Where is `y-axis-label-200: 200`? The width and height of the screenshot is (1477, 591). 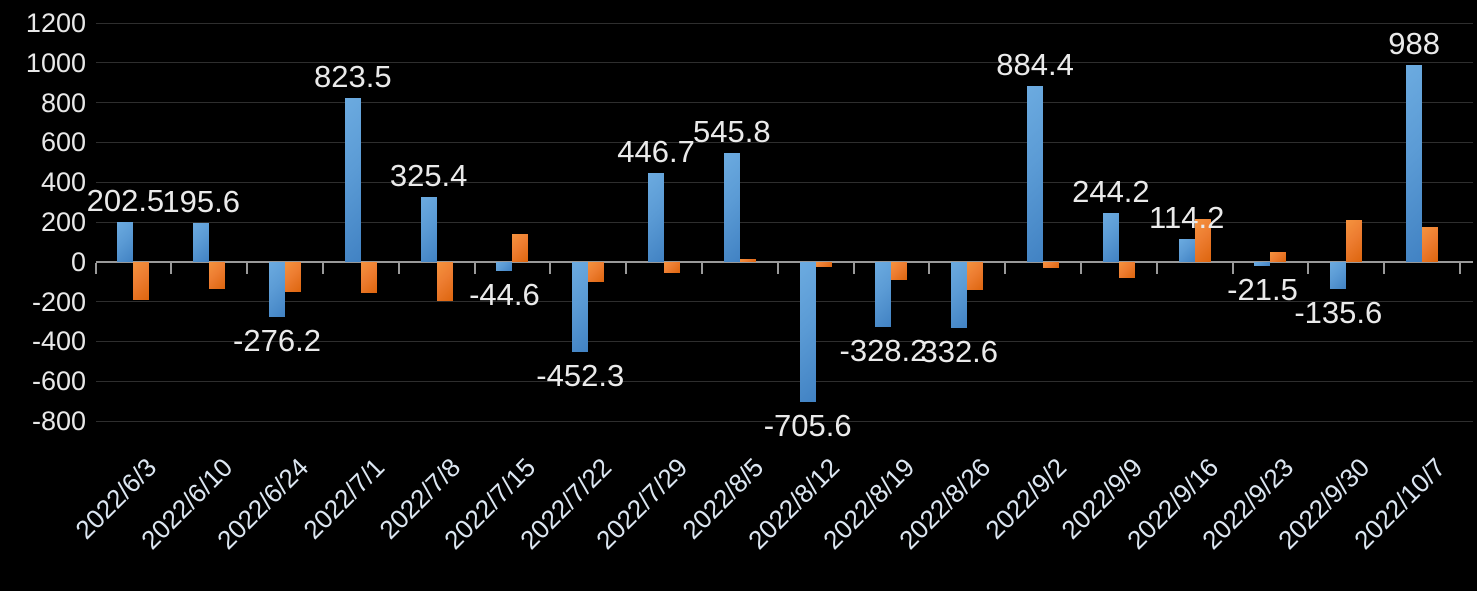 y-axis-label-200: 200 is located at coordinates (63, 222).